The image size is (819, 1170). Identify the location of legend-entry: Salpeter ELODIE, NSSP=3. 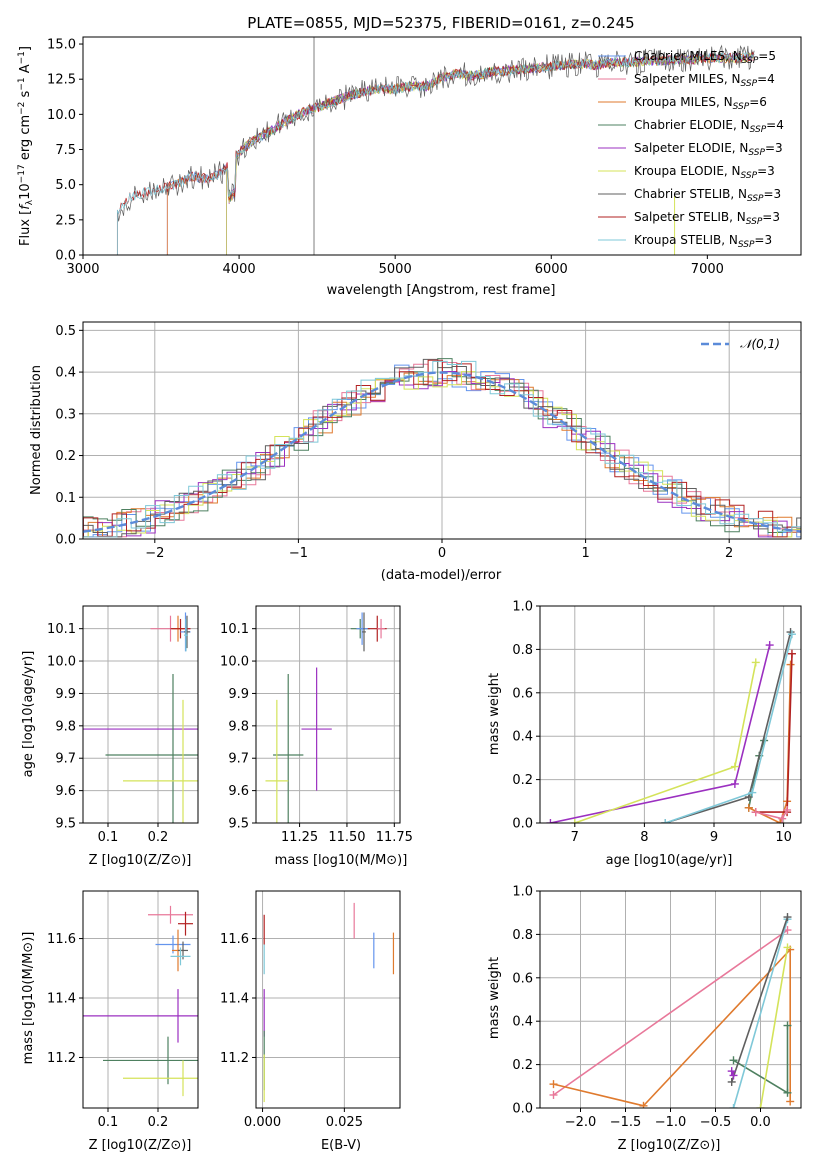
(708, 149).